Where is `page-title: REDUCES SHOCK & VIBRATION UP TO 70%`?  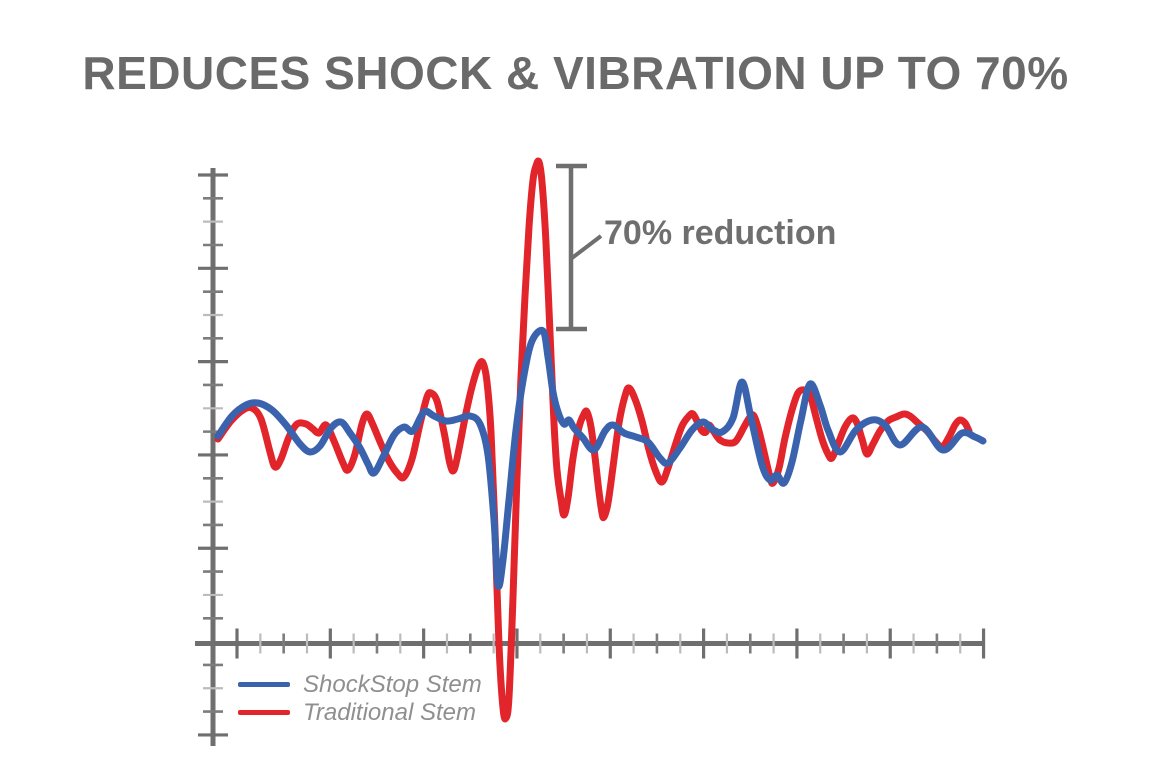
page-title: REDUCES SHOCK & VIBRATION UP TO 70% is located at coordinates (575, 73).